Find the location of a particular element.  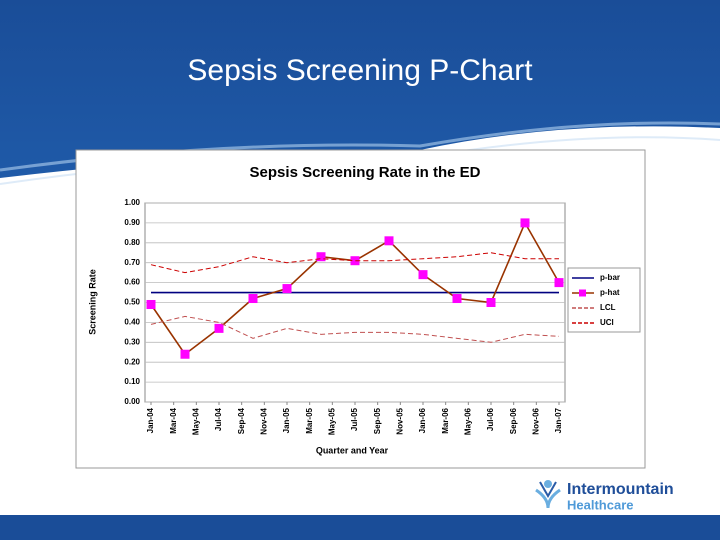

x-tick-label: Nov-06 is located at coordinates (535, 420).